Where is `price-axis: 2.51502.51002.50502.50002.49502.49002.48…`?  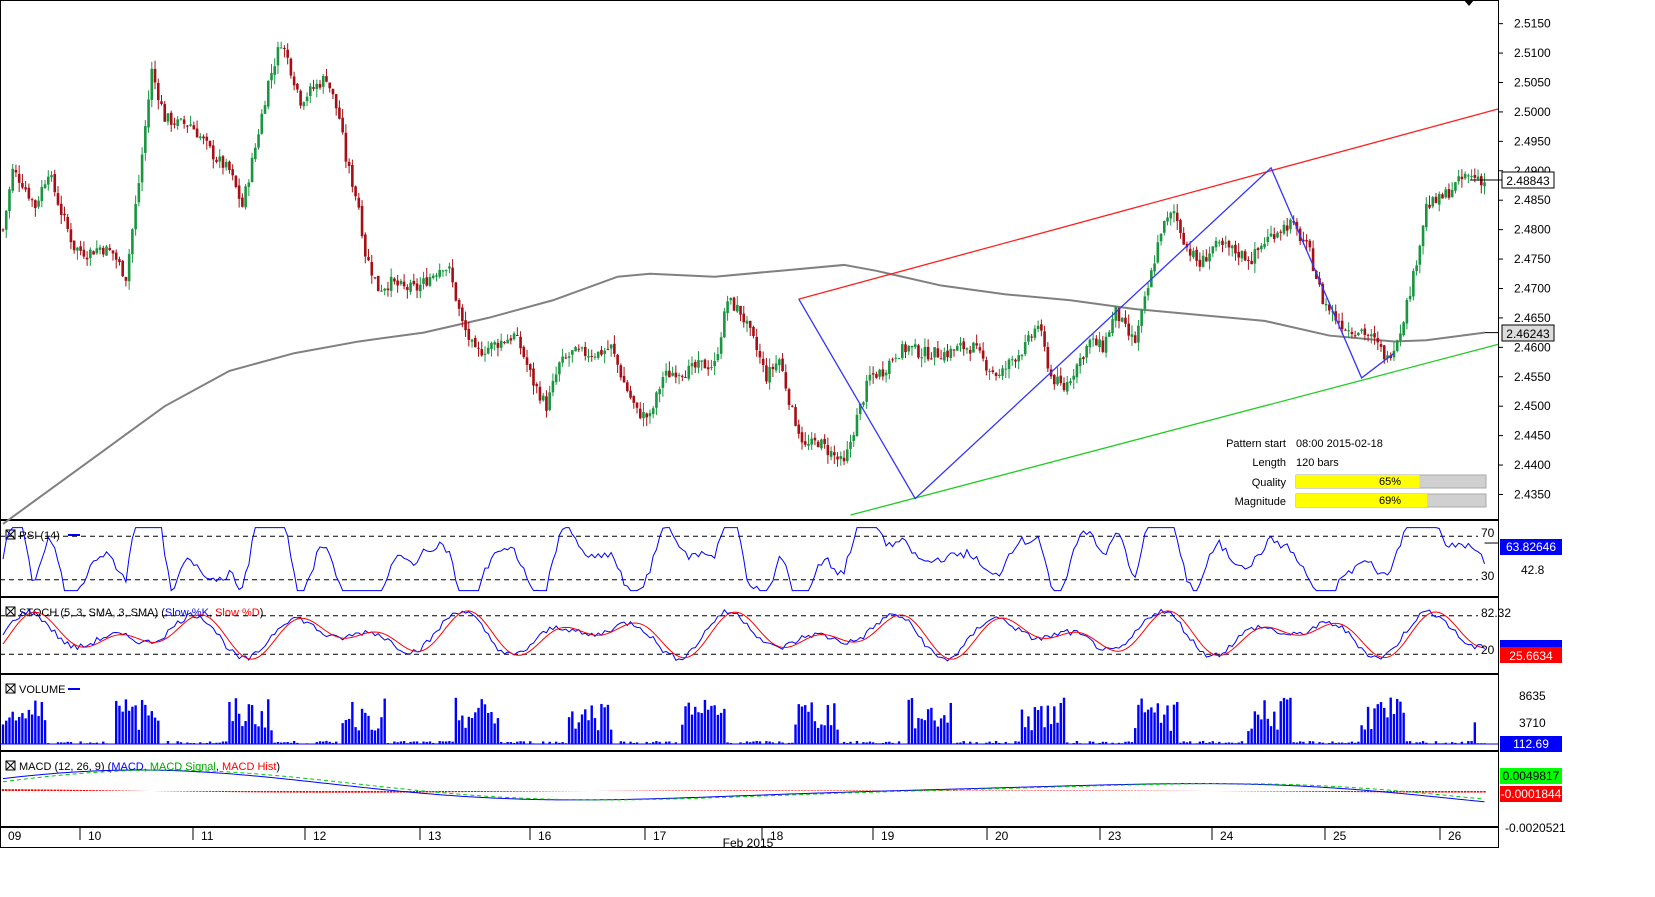 price-axis: 2.51502.51002.50502.50002.49502.49002.48… is located at coordinates (1524, 259).